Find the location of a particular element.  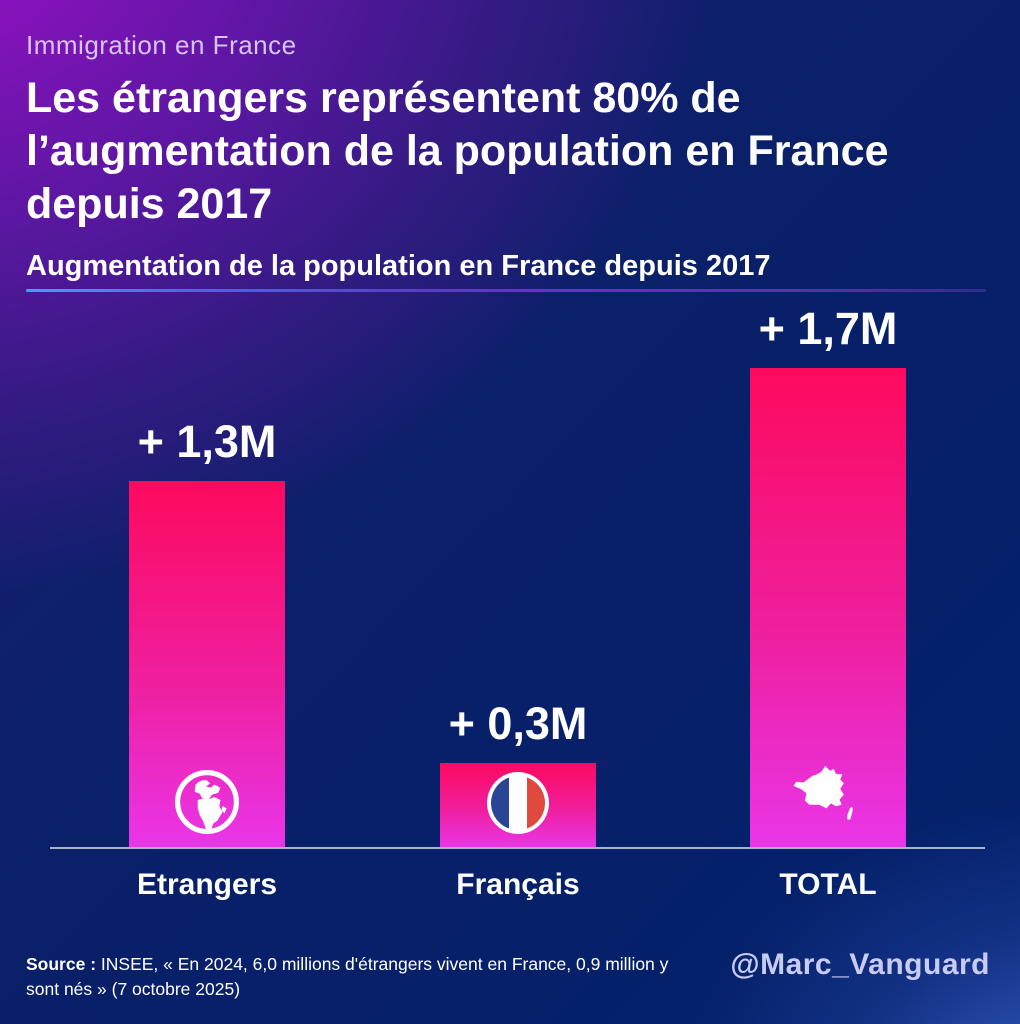

france-map-icon is located at coordinates (828, 799).